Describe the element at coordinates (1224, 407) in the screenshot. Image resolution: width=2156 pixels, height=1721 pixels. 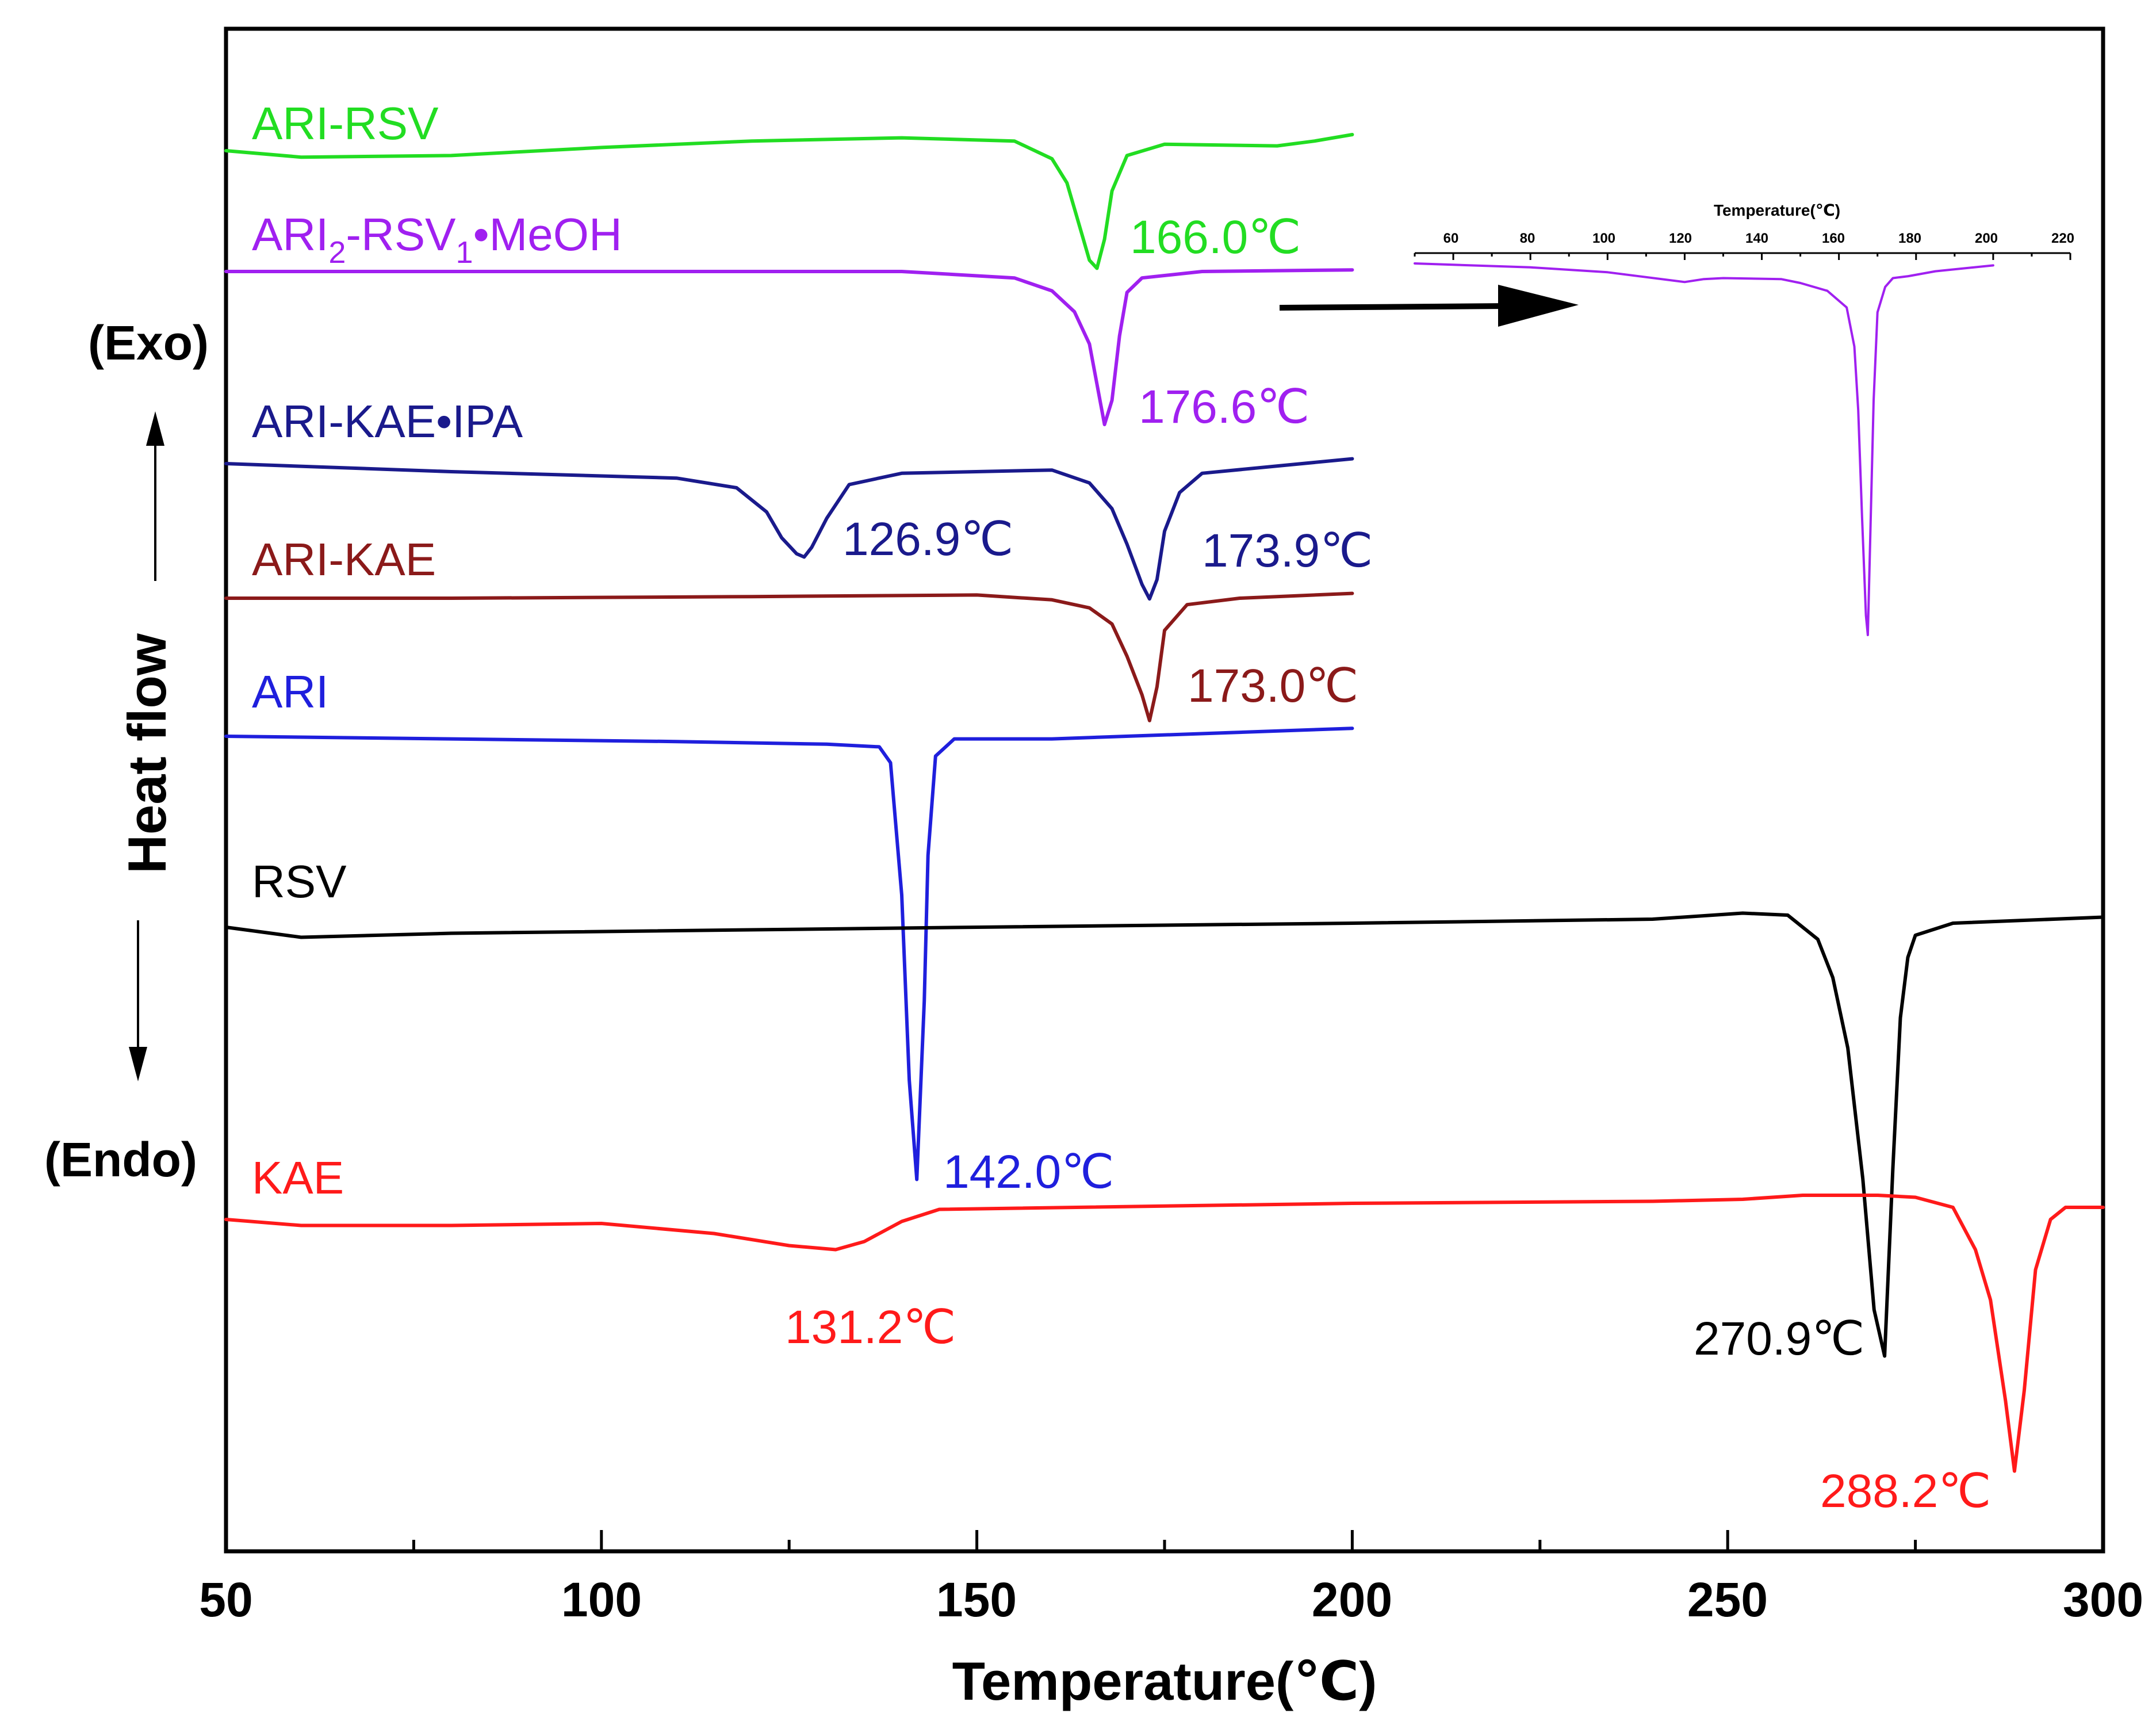
I see `peak-label-ari2-rsv1-meoh: 176.6℃` at that location.